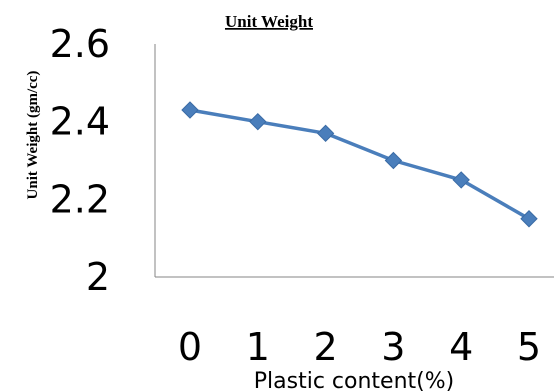 This screenshot has width=554, height=392. I want to click on y-axis-label: Unit Weight (gm/cc), so click(33, 135).